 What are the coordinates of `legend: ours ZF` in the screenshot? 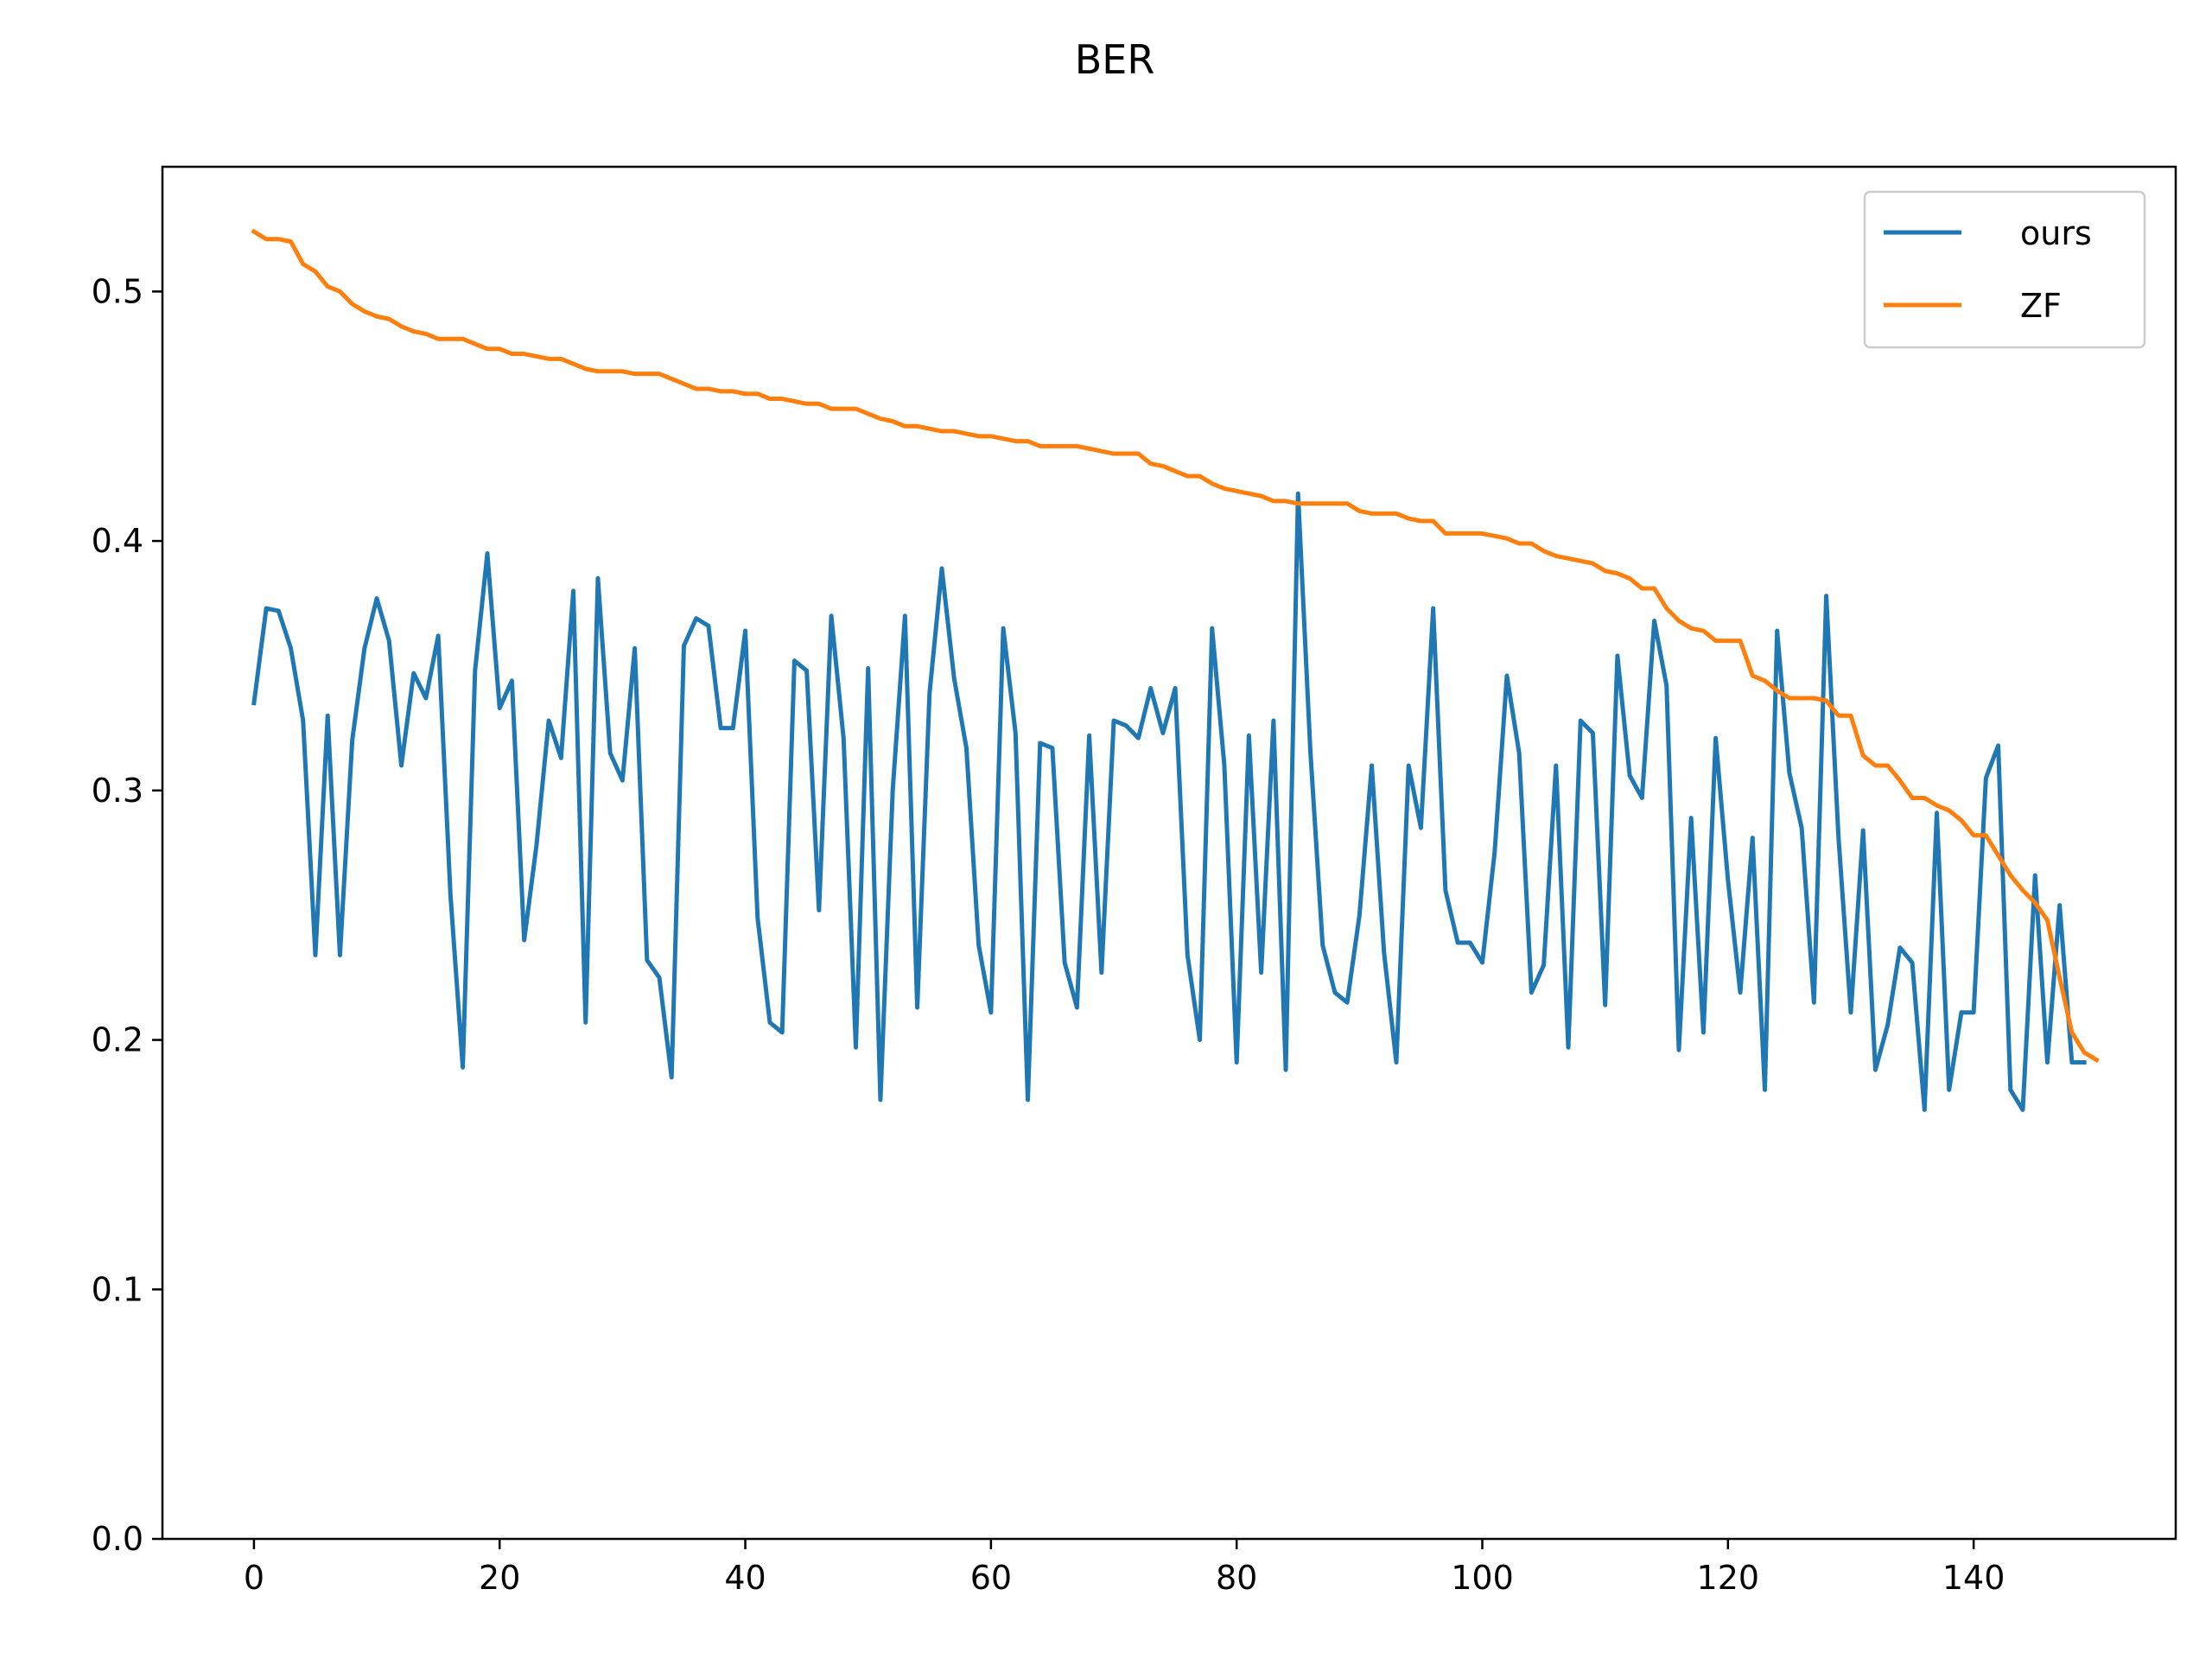 It's located at (2005, 269).